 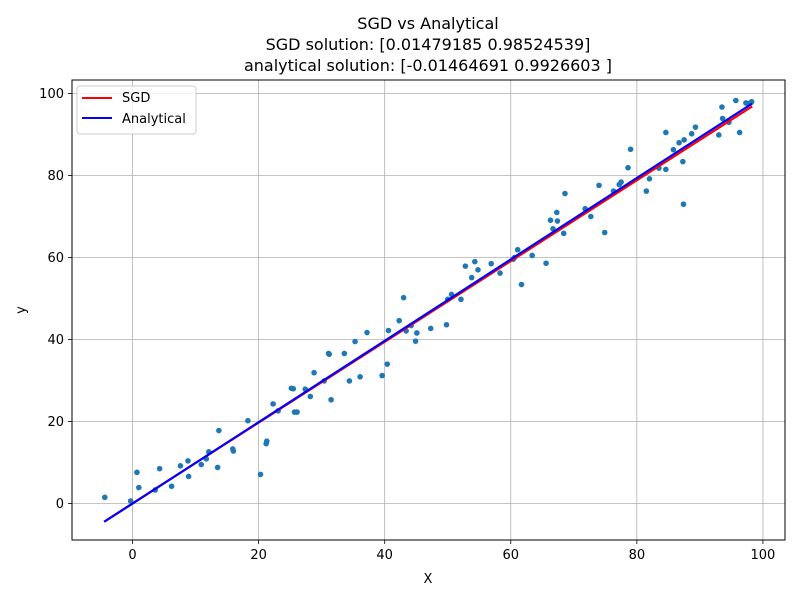 I want to click on legend: SGD Analytical, so click(x=136, y=110).